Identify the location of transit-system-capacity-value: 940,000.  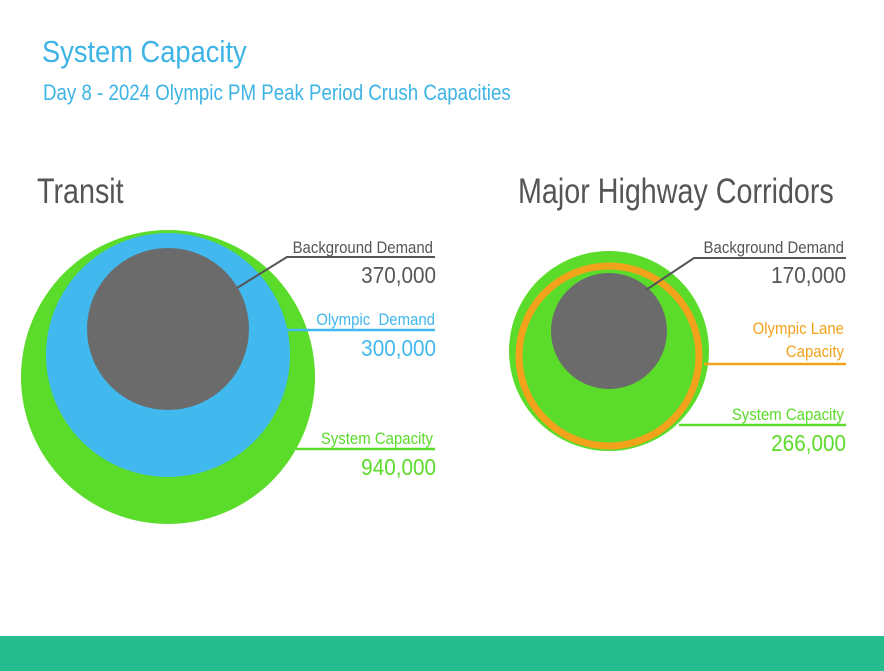
(398, 467).